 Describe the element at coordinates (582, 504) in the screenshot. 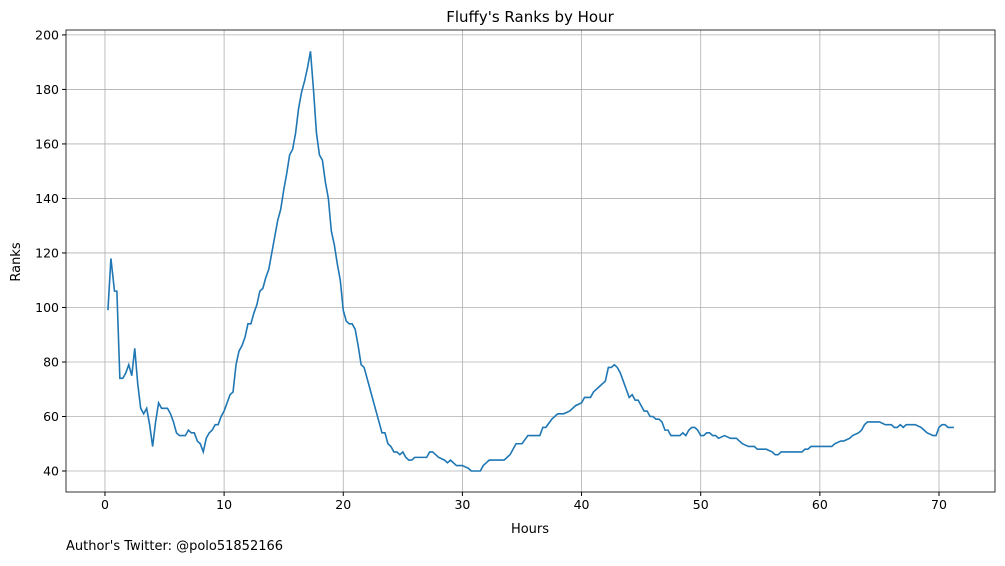

I see `x-tick-label: 40` at that location.